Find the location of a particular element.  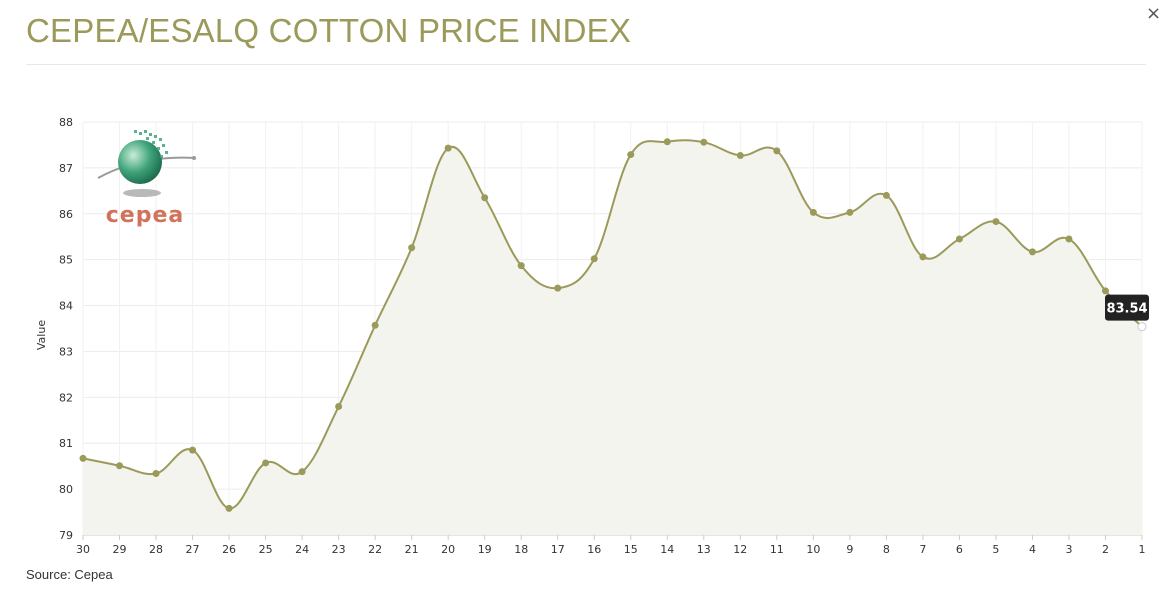

x-tick-label: 17 is located at coordinates (558, 549).